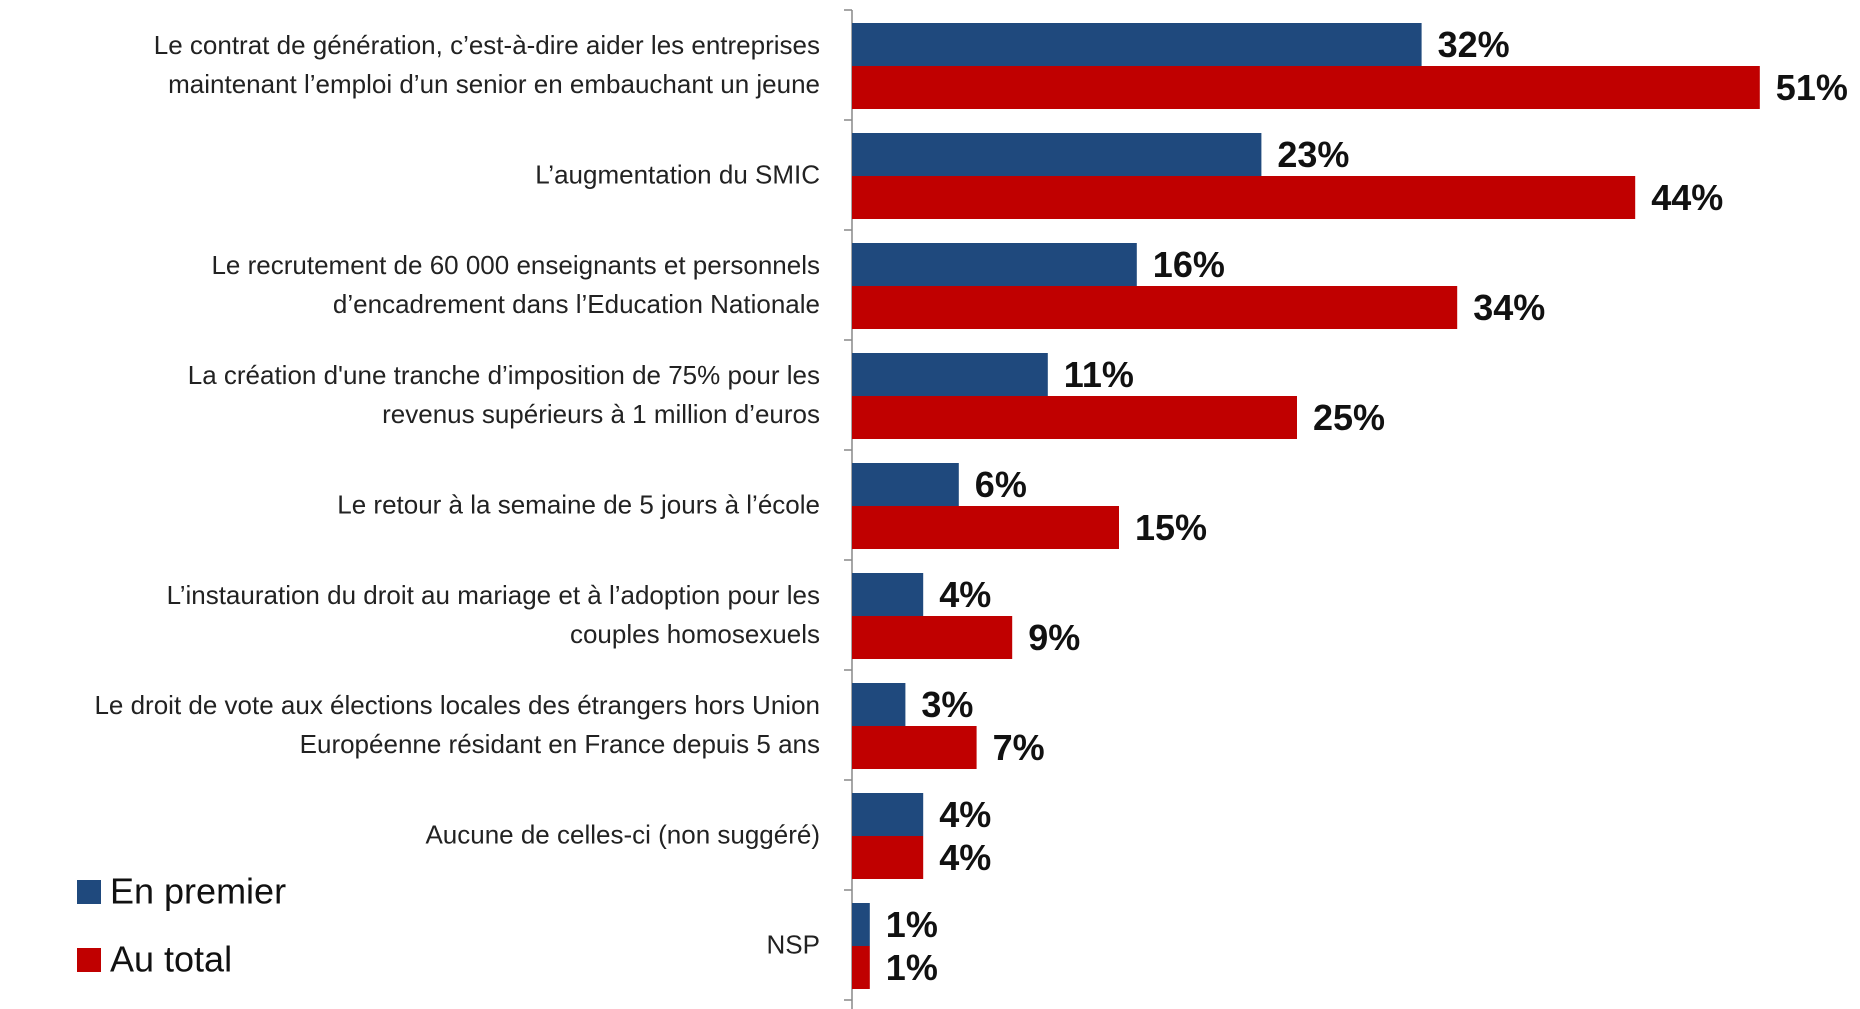  Describe the element at coordinates (677, 174) in the screenshot. I see `category-label: L’augmentation du SMIC` at that location.